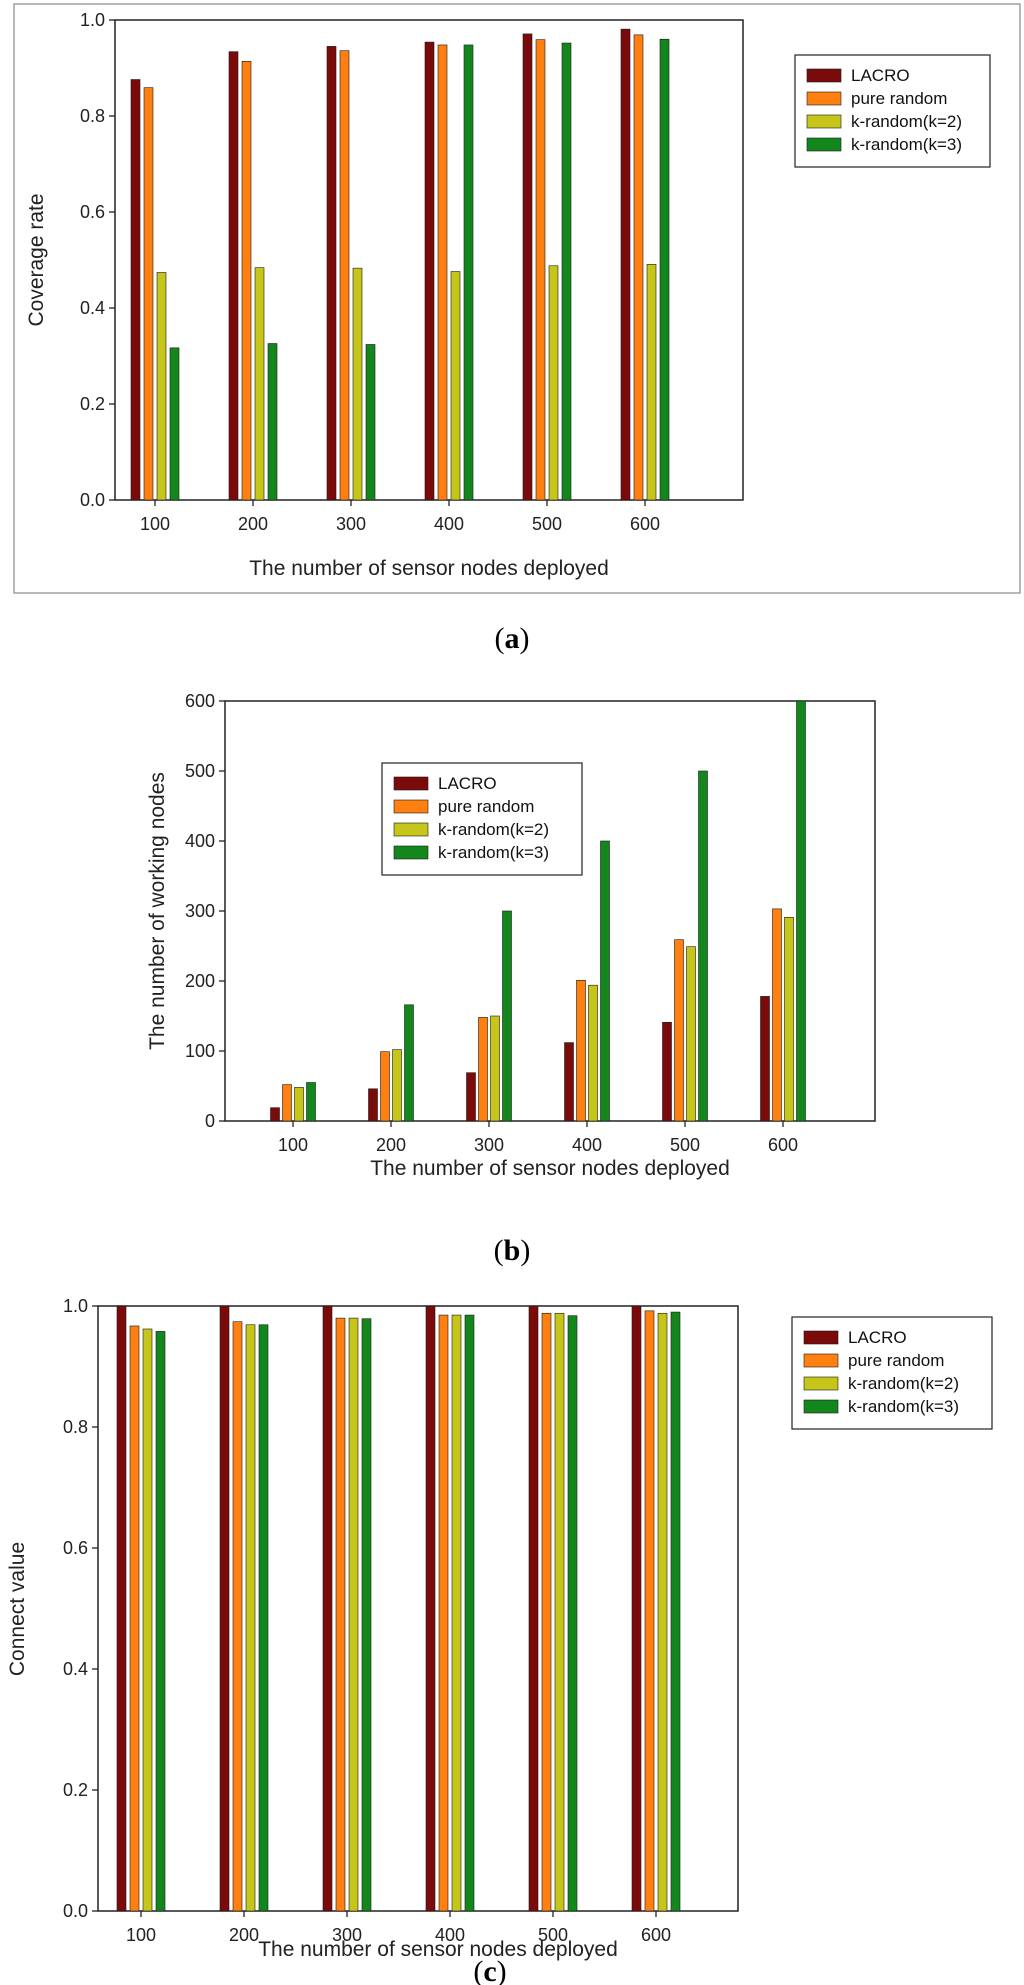 This screenshot has height=1985, width=1024. I want to click on panel-c-caption-open: (, so click(478, 1970).